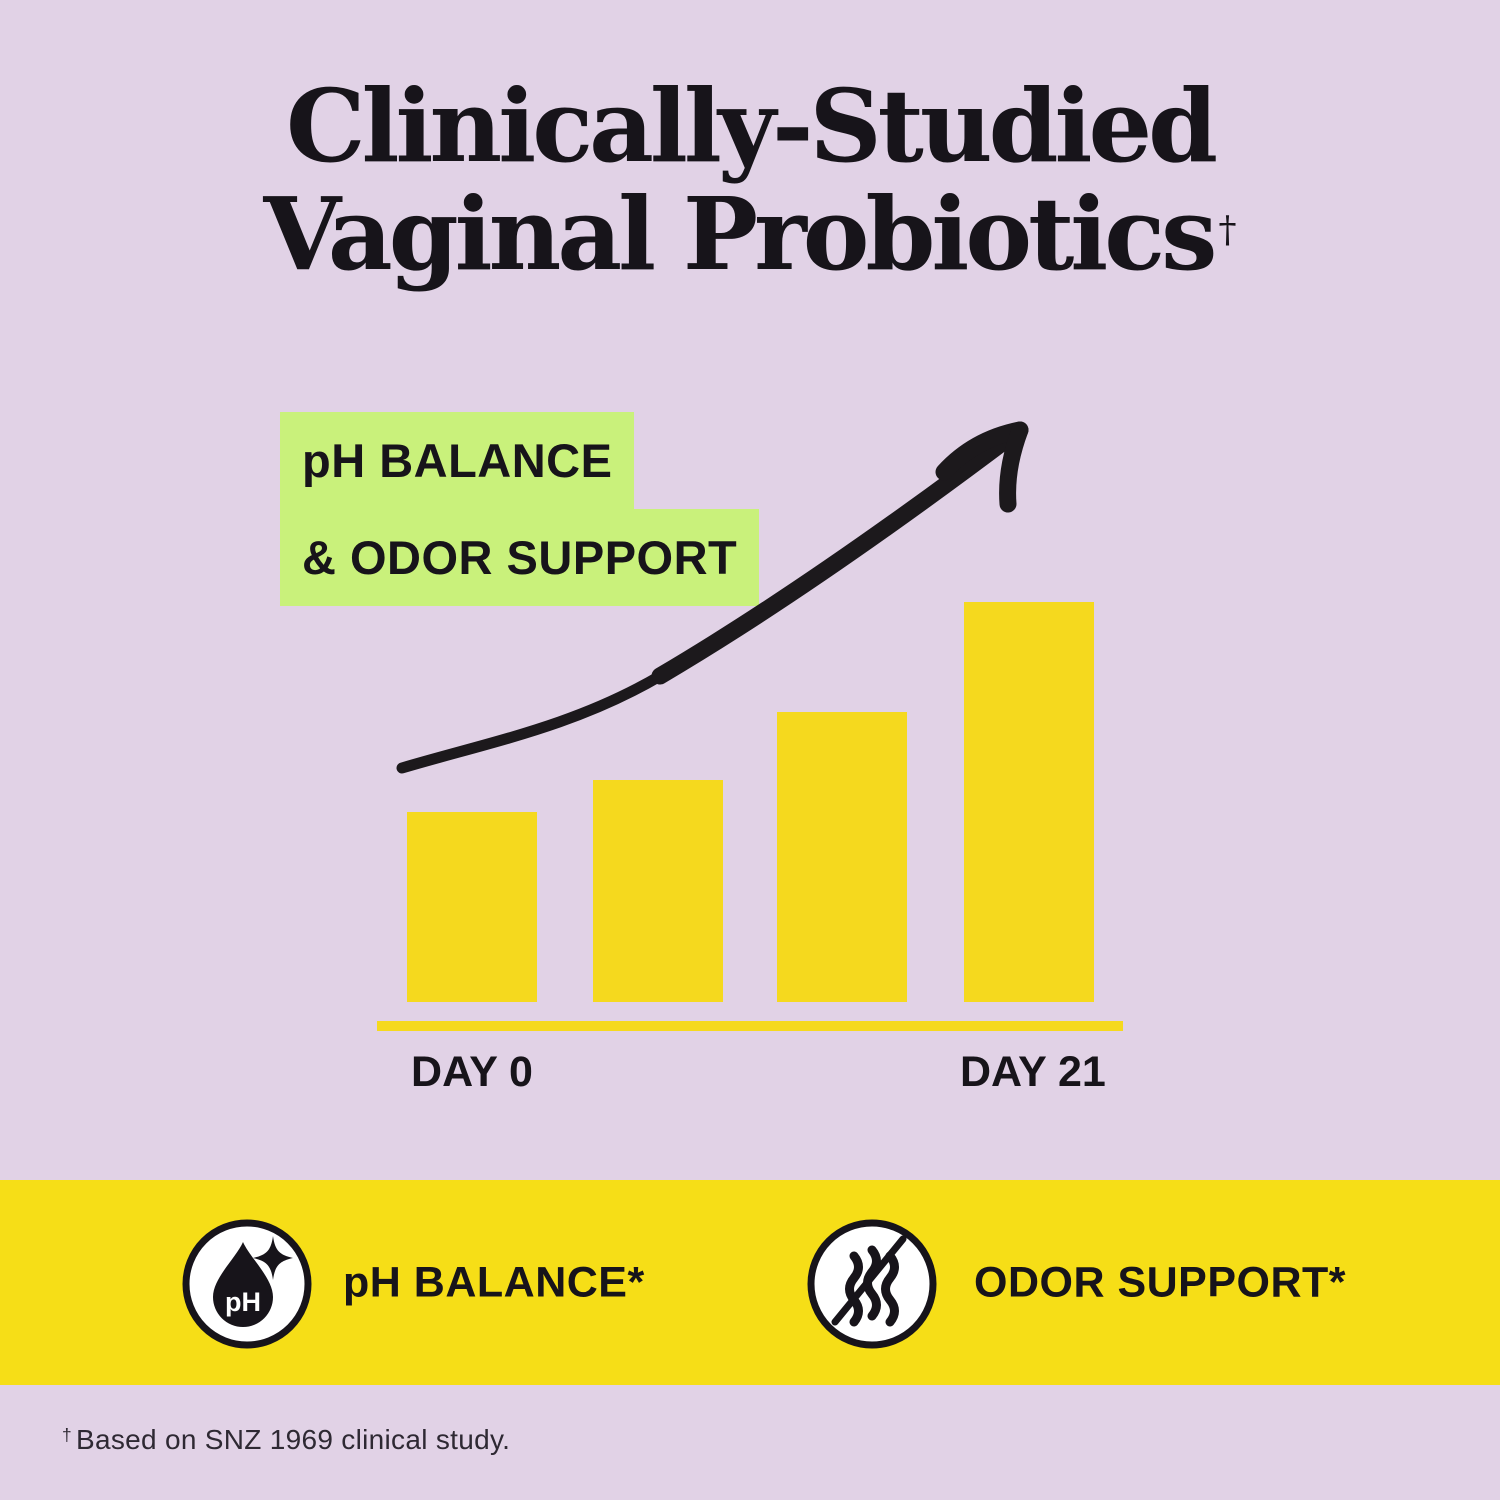  Describe the element at coordinates (293, 1439) in the screenshot. I see `footnote-text: Based on SNZ 1969 clinical study.` at that location.